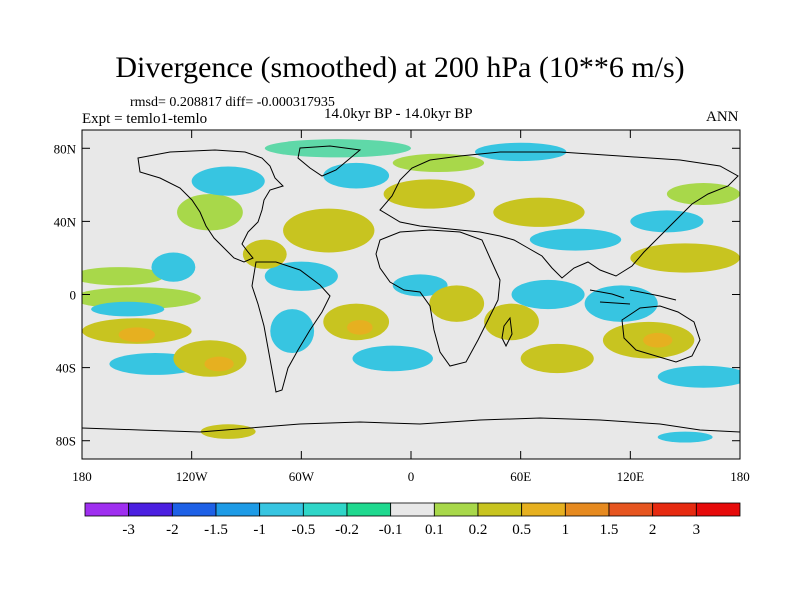  Describe the element at coordinates (192, 476) in the screenshot. I see `x-tick-label: 120W` at that location.